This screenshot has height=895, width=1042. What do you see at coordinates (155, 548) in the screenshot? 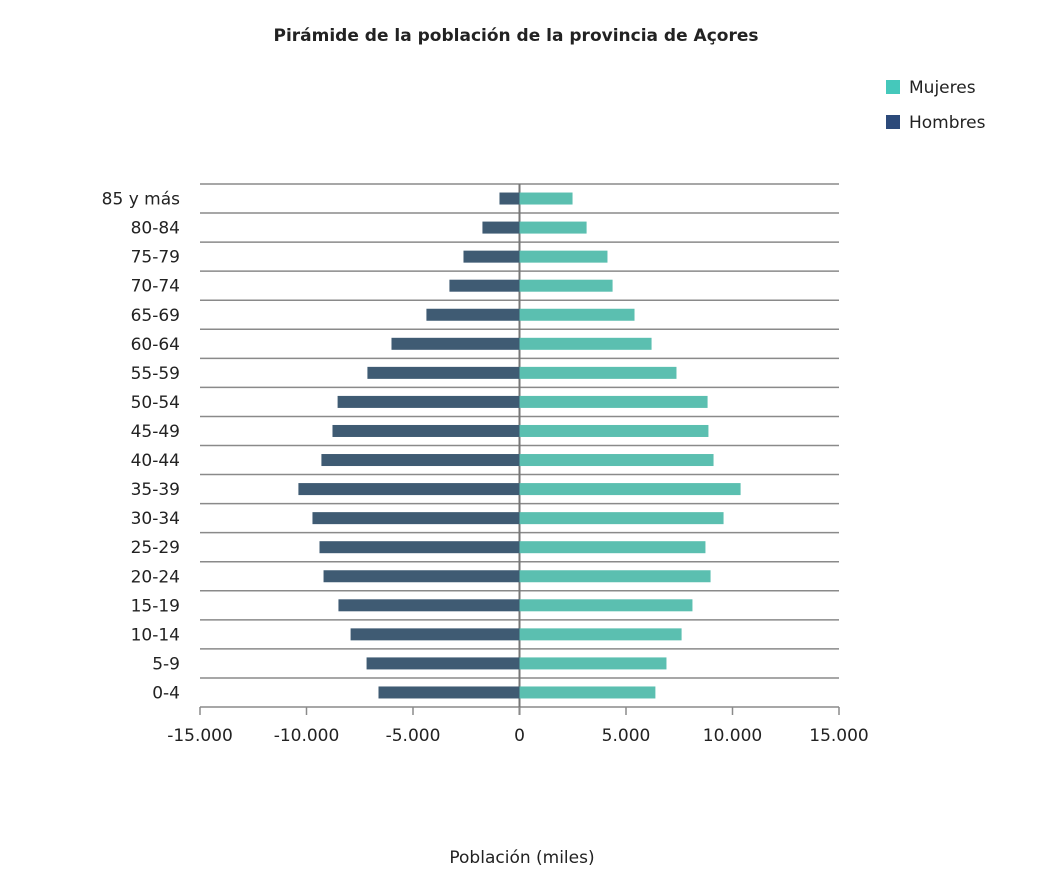
I see `y-tick-label: 25-29` at bounding box center [155, 548].